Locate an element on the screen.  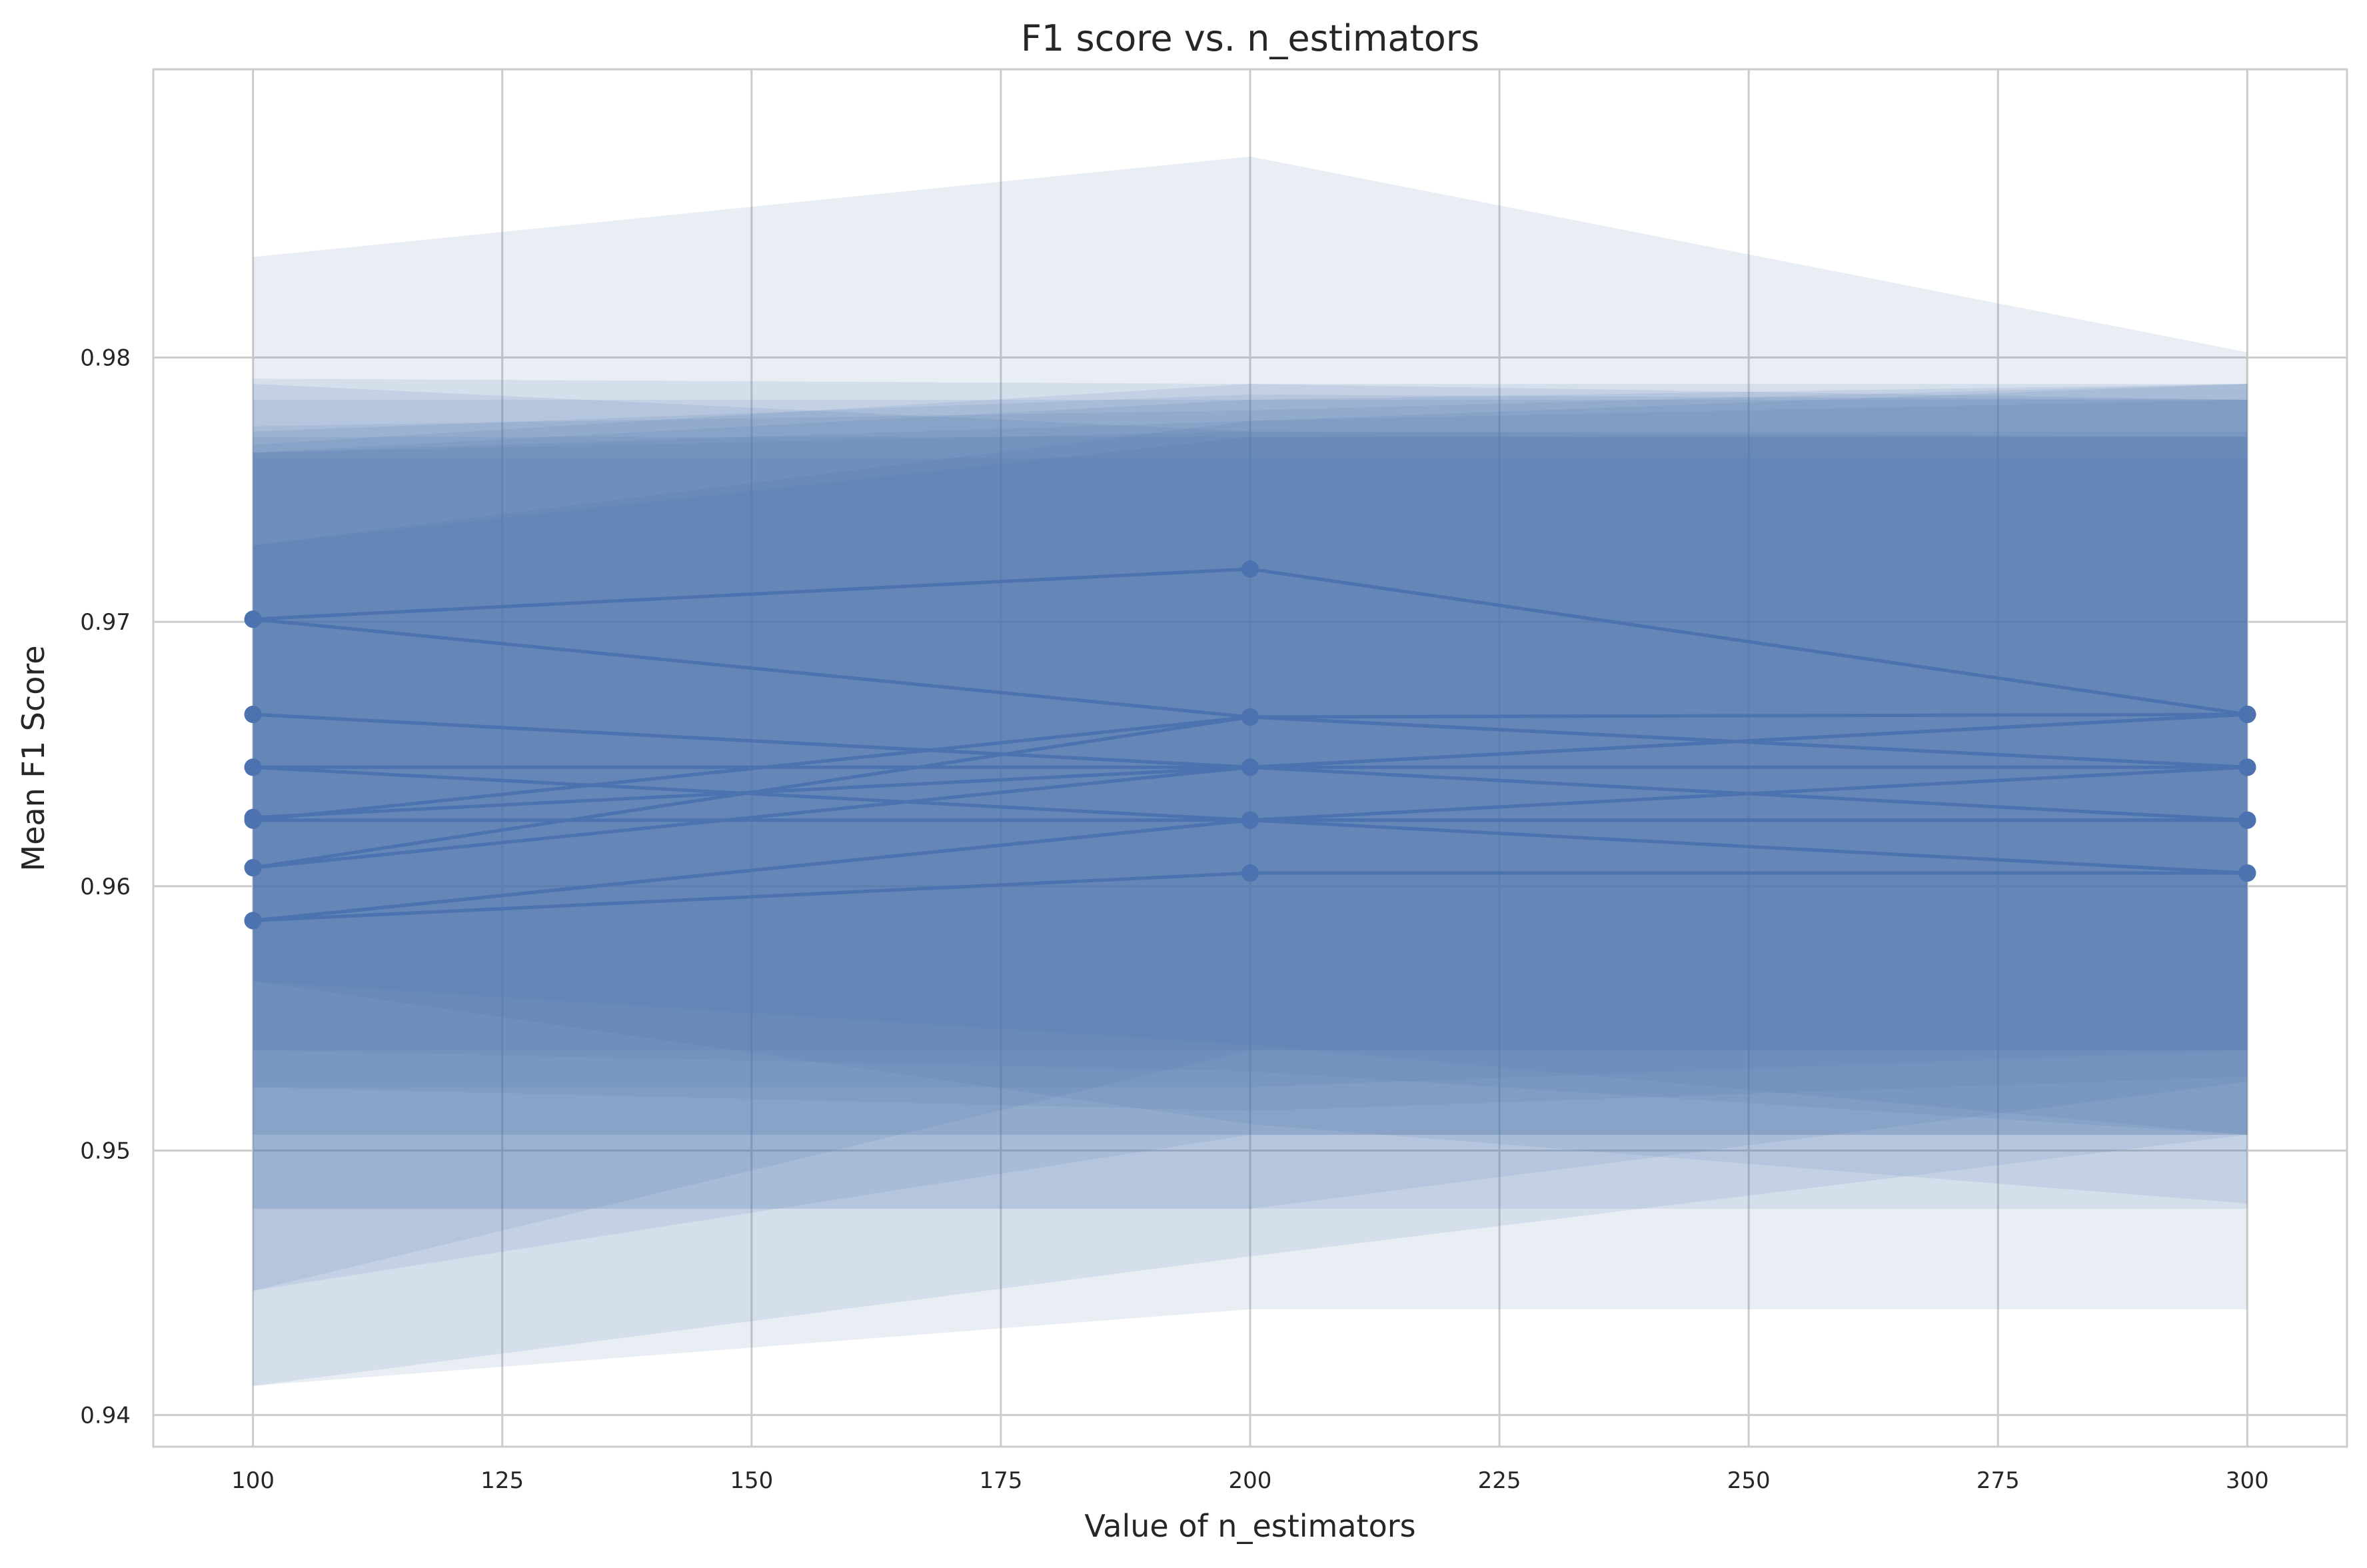
x-tick-label: 150 is located at coordinates (751, 1481).